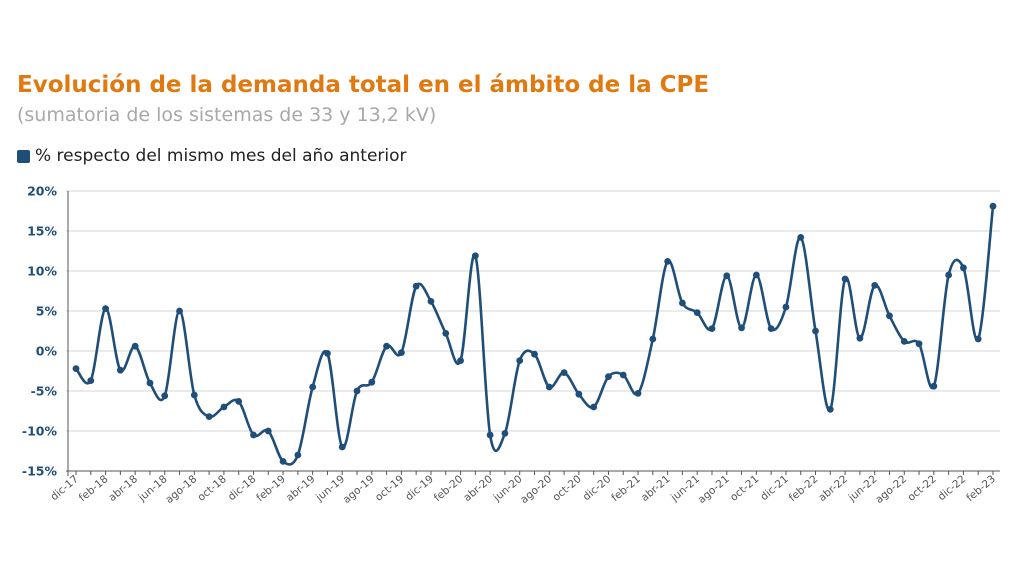 The image size is (1024, 576). What do you see at coordinates (242, 488) in the screenshot?
I see `x-tick-label: dic-18` at bounding box center [242, 488].